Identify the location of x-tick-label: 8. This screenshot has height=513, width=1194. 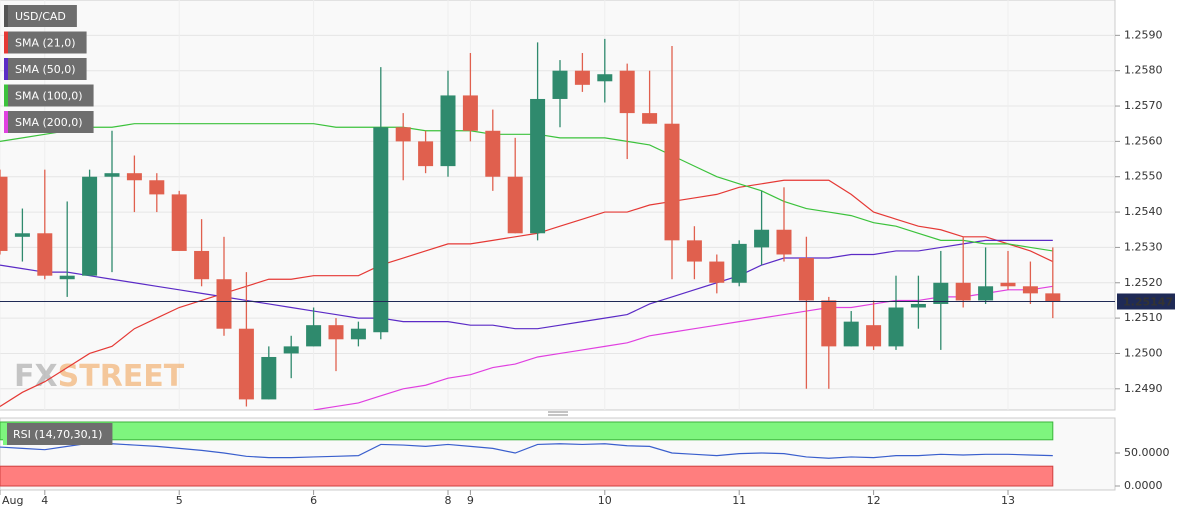
(448, 500).